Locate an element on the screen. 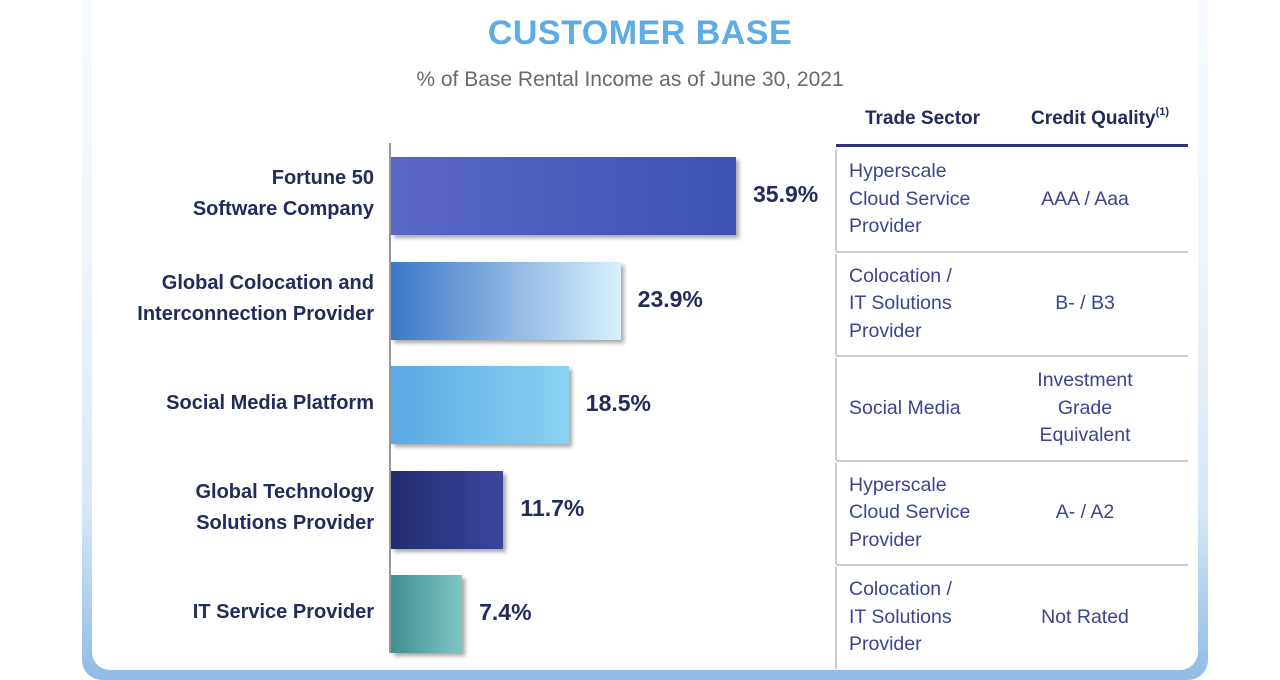 The height and width of the screenshot is (680, 1280). data-label: 35.9% is located at coordinates (786, 194).